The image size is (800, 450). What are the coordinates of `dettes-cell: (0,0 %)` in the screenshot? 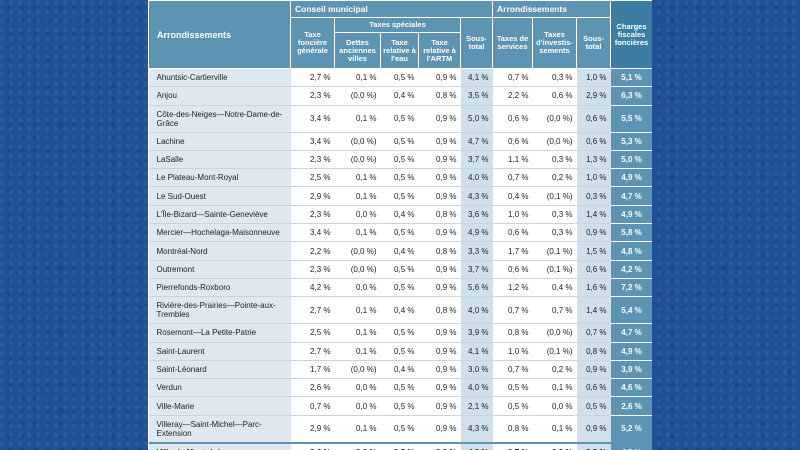 It's located at (357, 141).